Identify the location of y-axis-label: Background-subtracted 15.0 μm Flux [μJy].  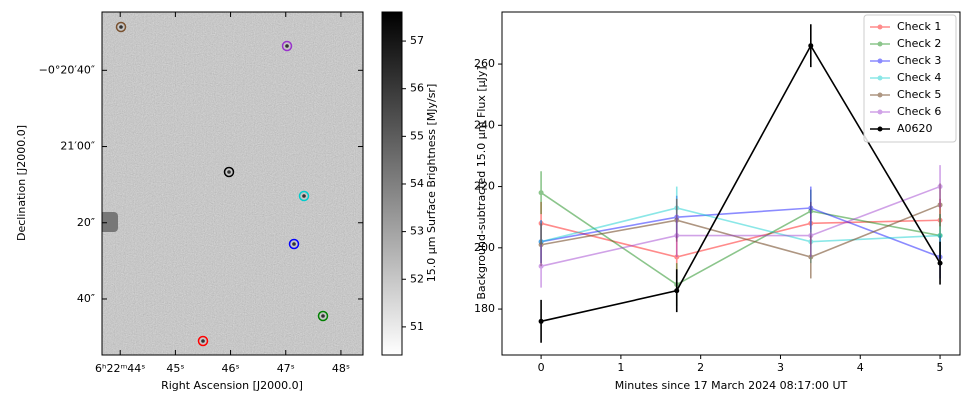
(481, 182).